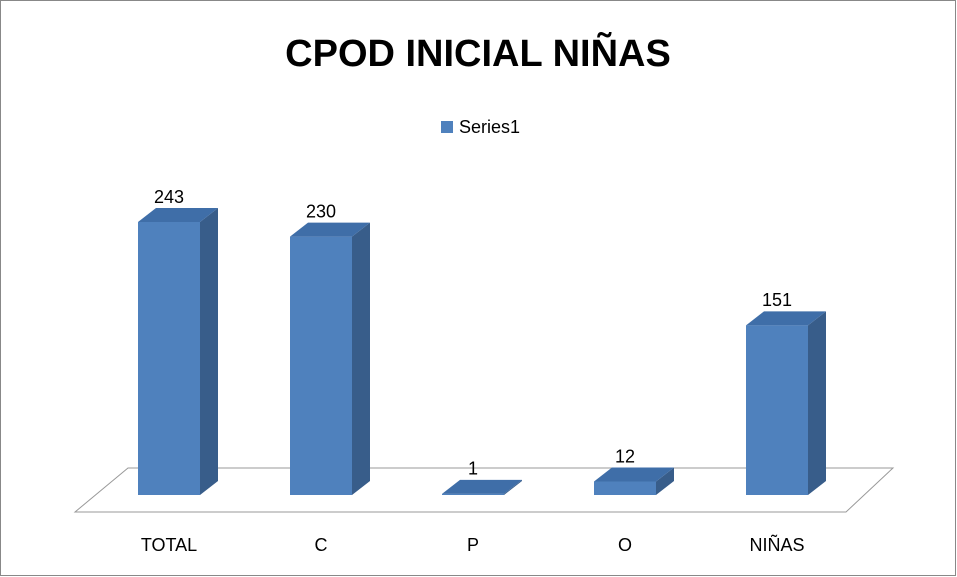 The height and width of the screenshot is (577, 957). What do you see at coordinates (169, 545) in the screenshot?
I see `x-tick-label: TOTAL` at bounding box center [169, 545].